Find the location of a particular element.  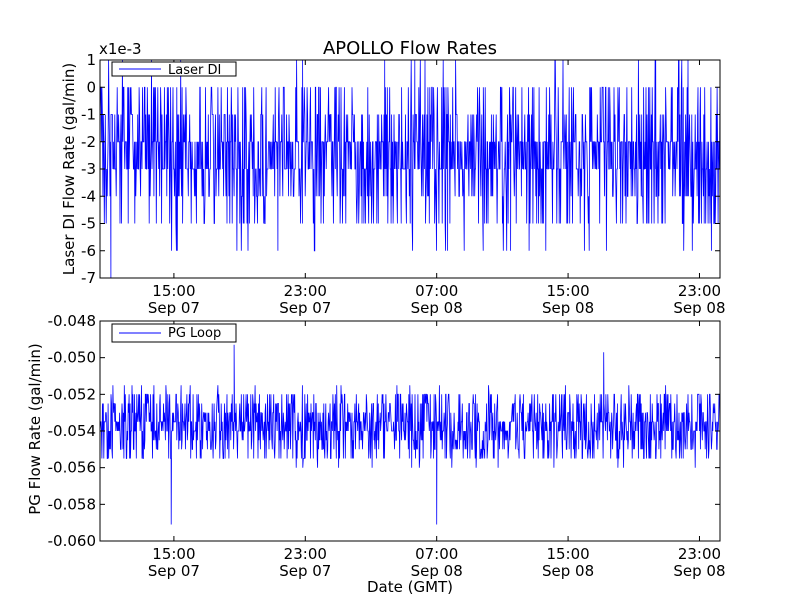

y-tick-label: -2 is located at coordinates (88, 142).